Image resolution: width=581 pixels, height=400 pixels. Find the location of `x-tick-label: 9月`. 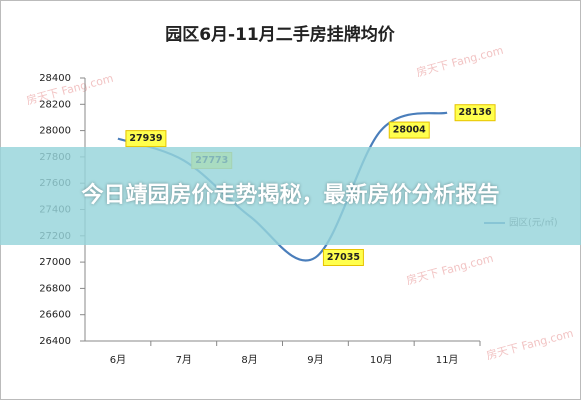

x-tick-label: 9月 is located at coordinates (315, 360).